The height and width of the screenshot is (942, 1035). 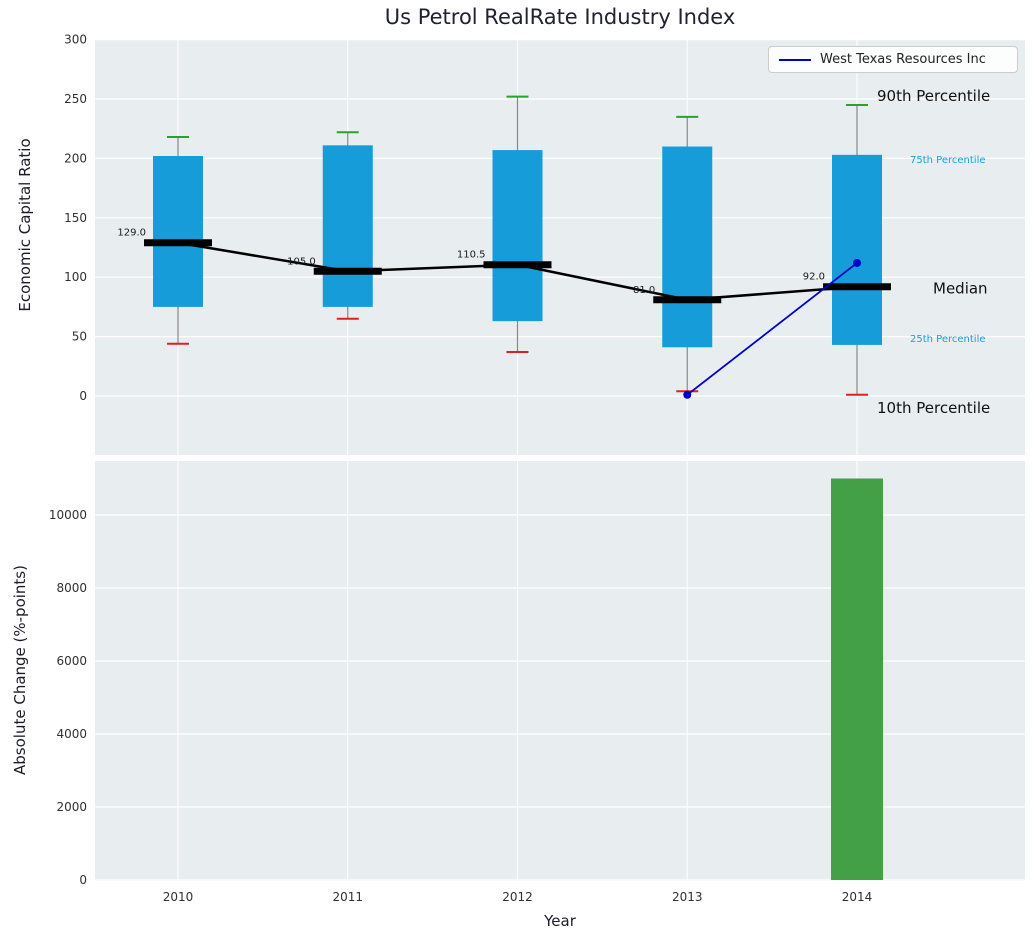 What do you see at coordinates (301, 261) in the screenshot?
I see `median-value-label: 105.0` at bounding box center [301, 261].